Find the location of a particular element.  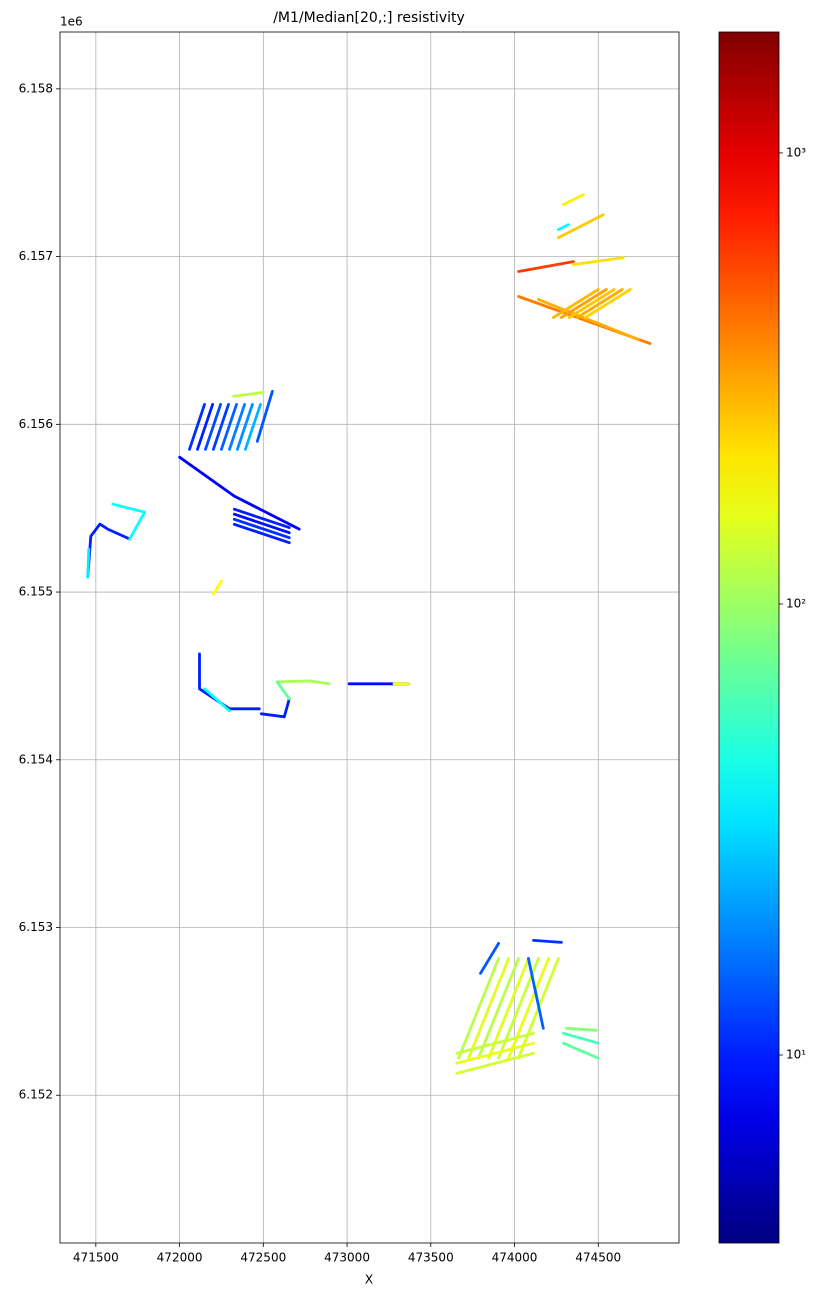

x-tick-label: 473000 is located at coordinates (347, 1258).